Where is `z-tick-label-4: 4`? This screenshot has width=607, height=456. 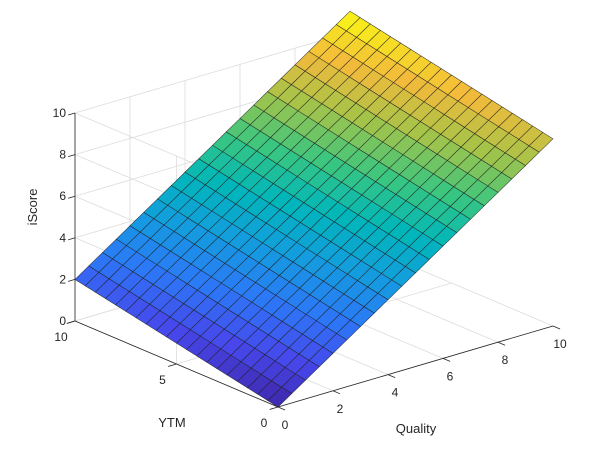
z-tick-label-4: 4 is located at coordinates (62, 238).